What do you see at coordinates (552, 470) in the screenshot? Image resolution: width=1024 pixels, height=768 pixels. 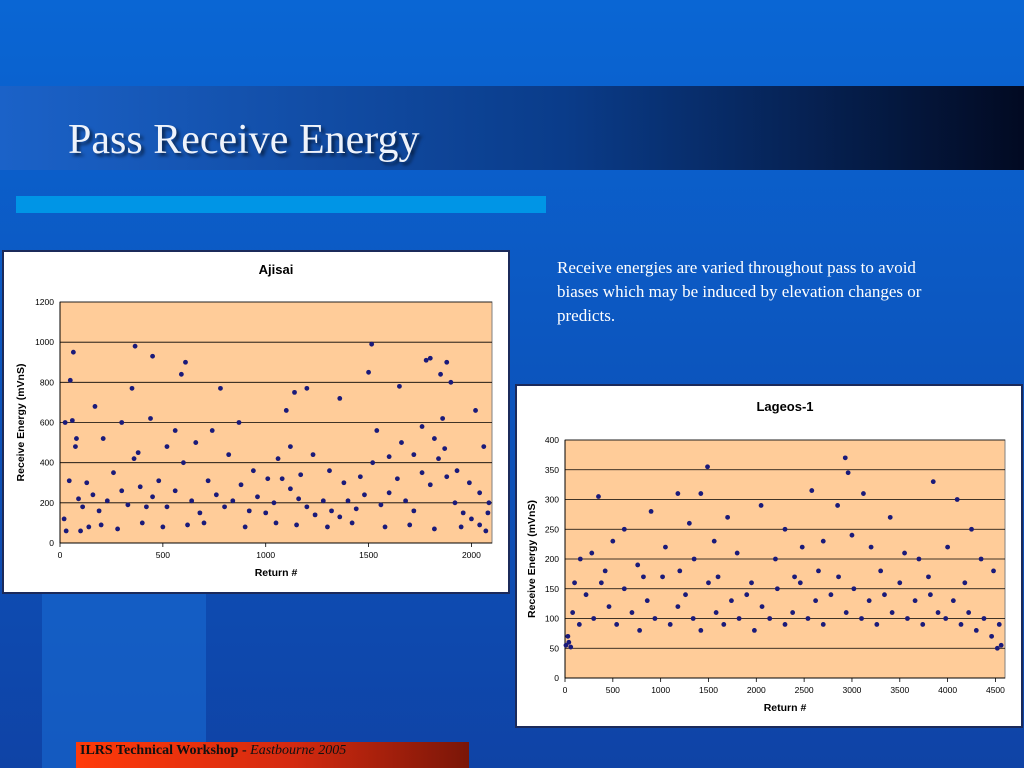 I see `lageos1-y-tick-label: 350` at bounding box center [552, 470].